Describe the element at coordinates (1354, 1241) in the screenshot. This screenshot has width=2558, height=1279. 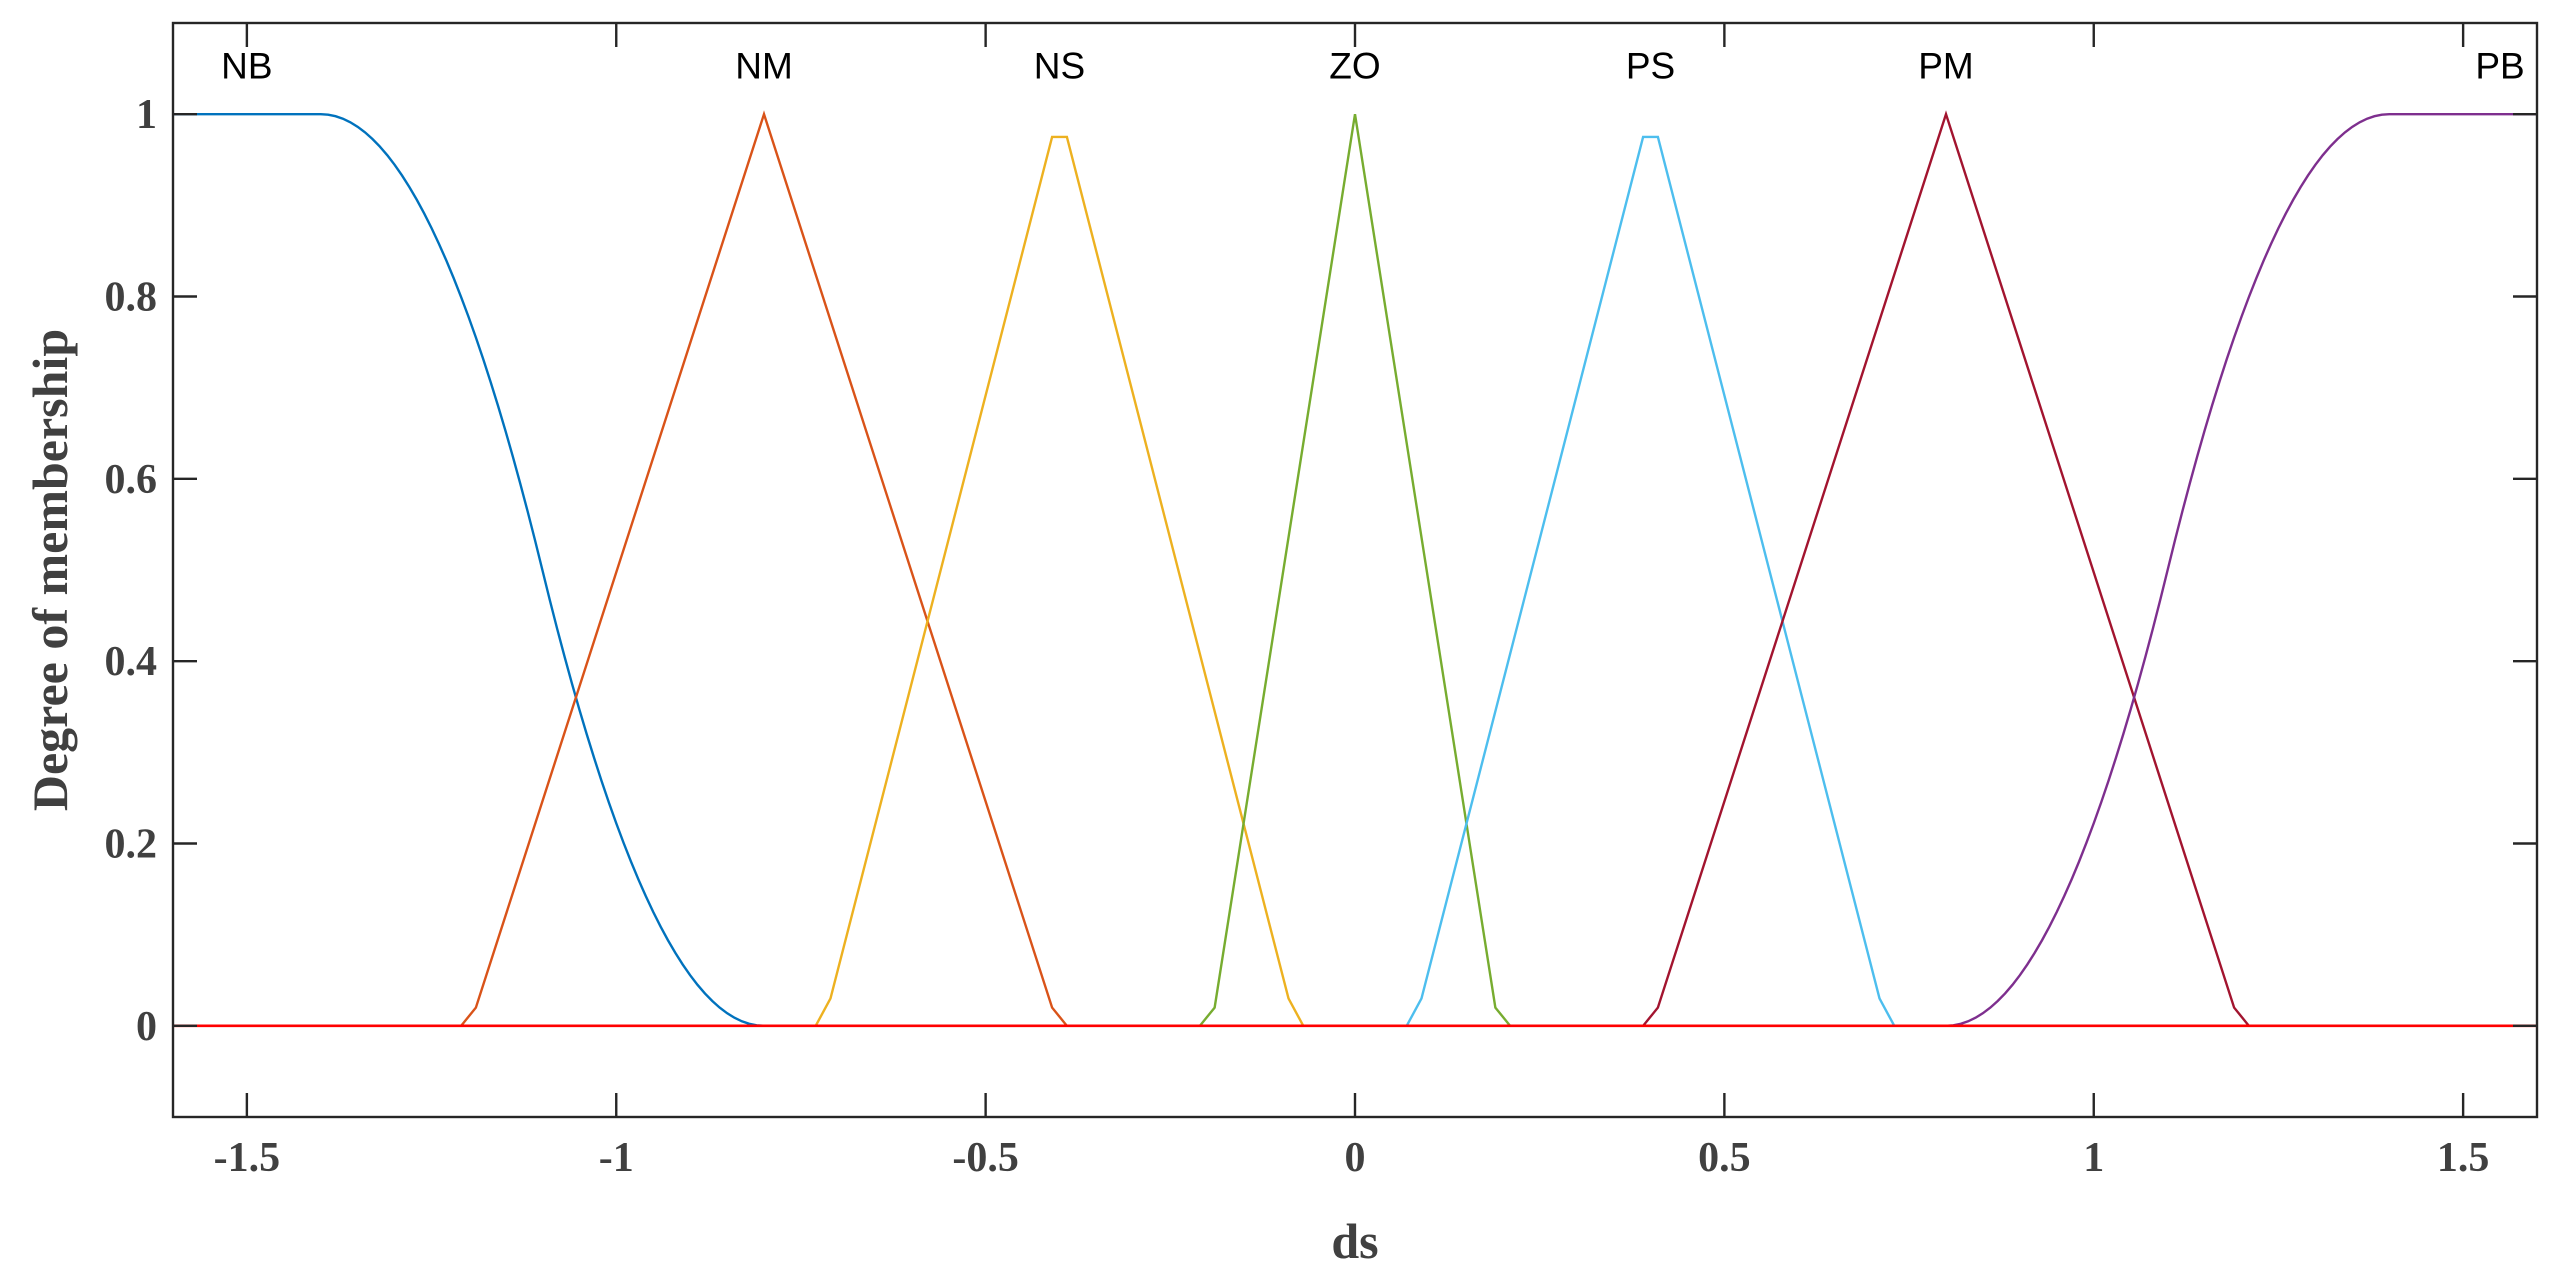
I see `x-axis-title: ds` at that location.